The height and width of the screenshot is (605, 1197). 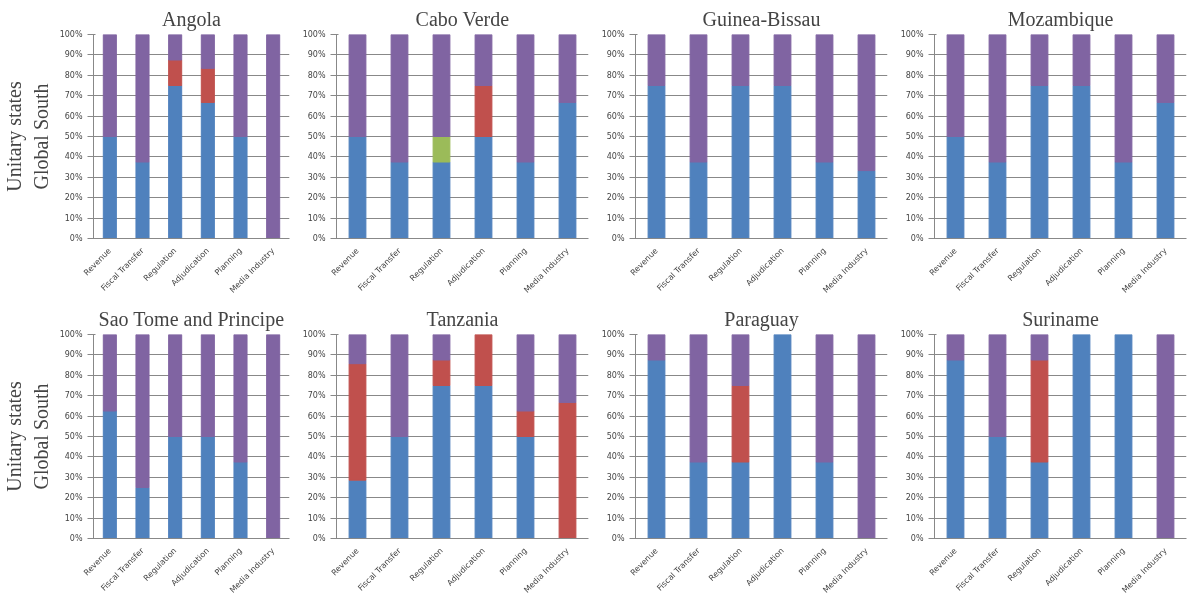 What do you see at coordinates (192, 19) in the screenshot?
I see `chart-title: Angola` at bounding box center [192, 19].